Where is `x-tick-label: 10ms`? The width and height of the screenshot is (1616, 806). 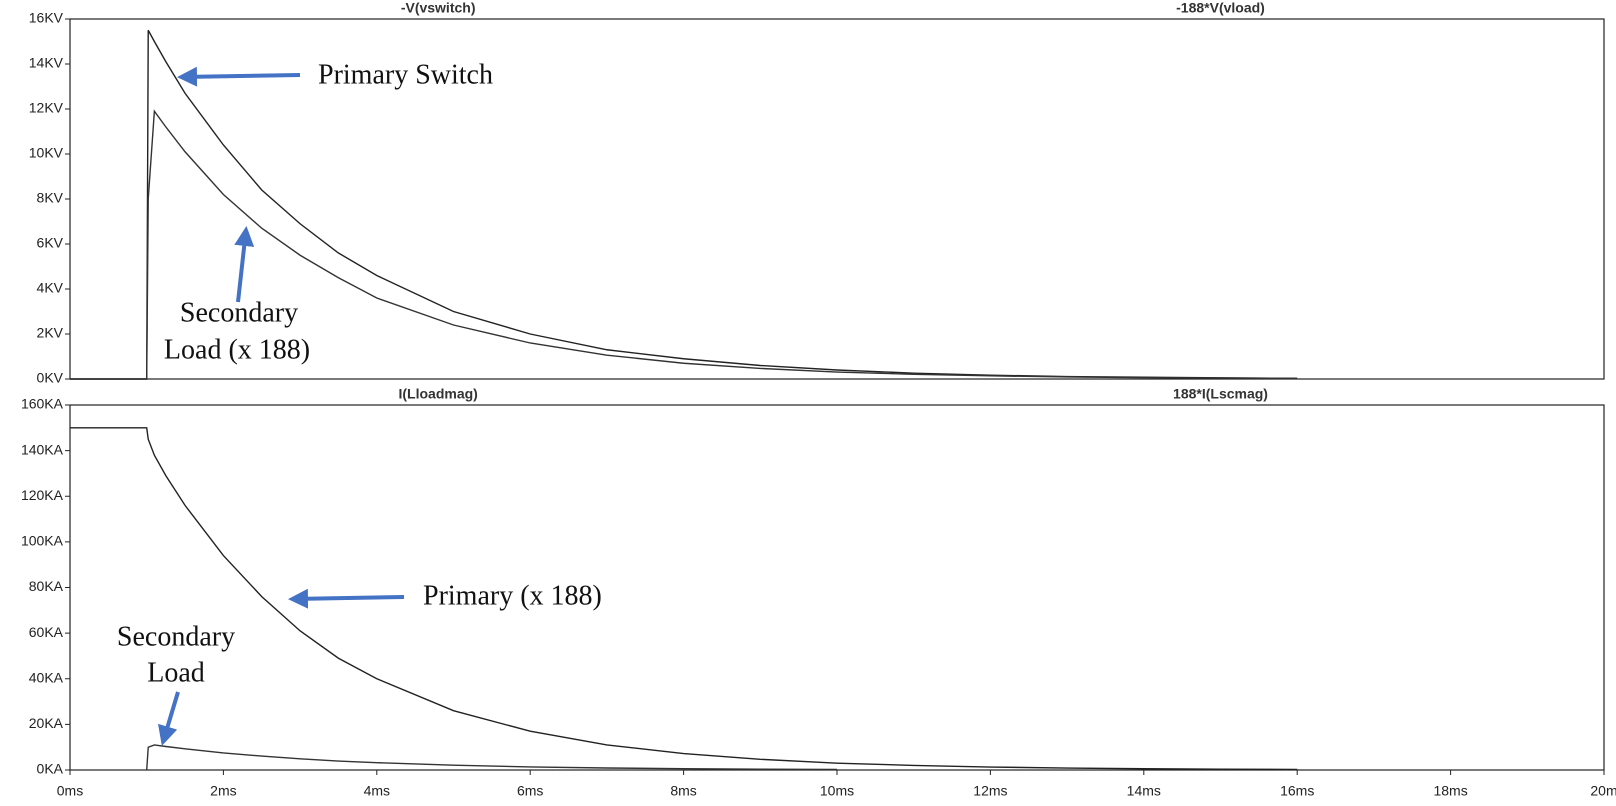
x-tick-label: 10ms is located at coordinates (837, 791).